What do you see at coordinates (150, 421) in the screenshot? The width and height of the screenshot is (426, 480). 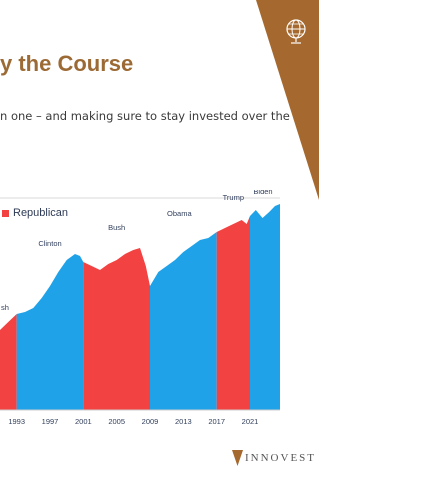 I see `x-tick-label-4: 2009` at bounding box center [150, 421].